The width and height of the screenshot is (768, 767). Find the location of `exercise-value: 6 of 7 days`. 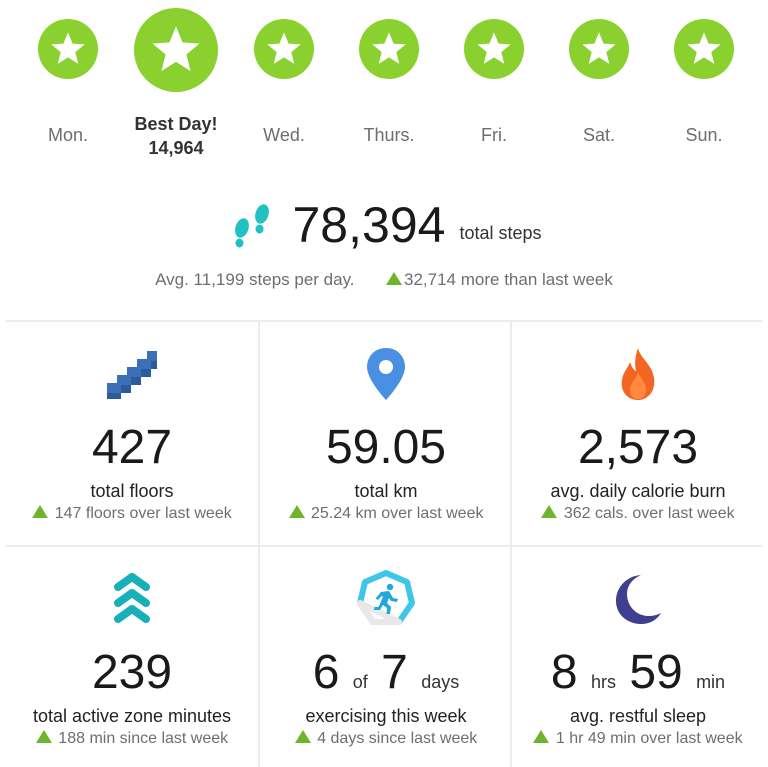

exercise-value: 6 of 7 days is located at coordinates (386, 672).